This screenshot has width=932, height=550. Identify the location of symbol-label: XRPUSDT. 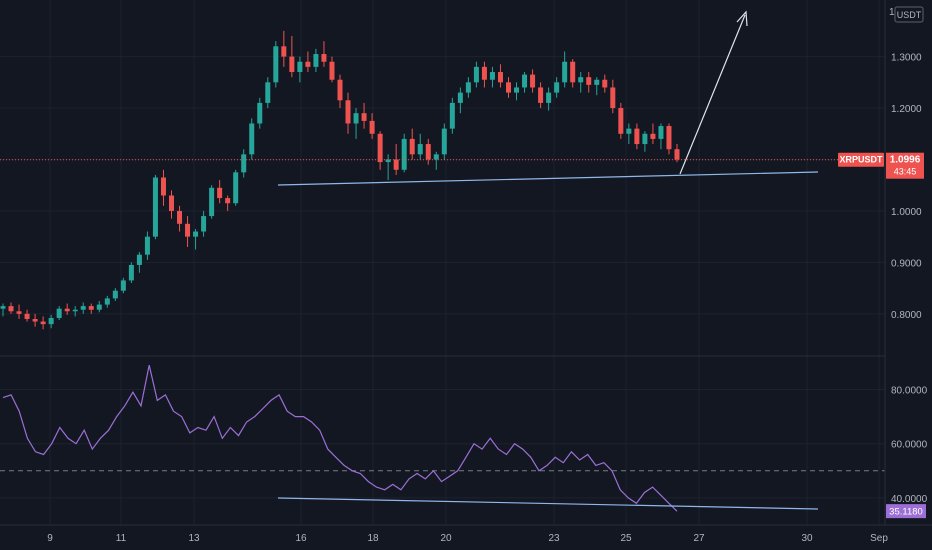
(861, 159).